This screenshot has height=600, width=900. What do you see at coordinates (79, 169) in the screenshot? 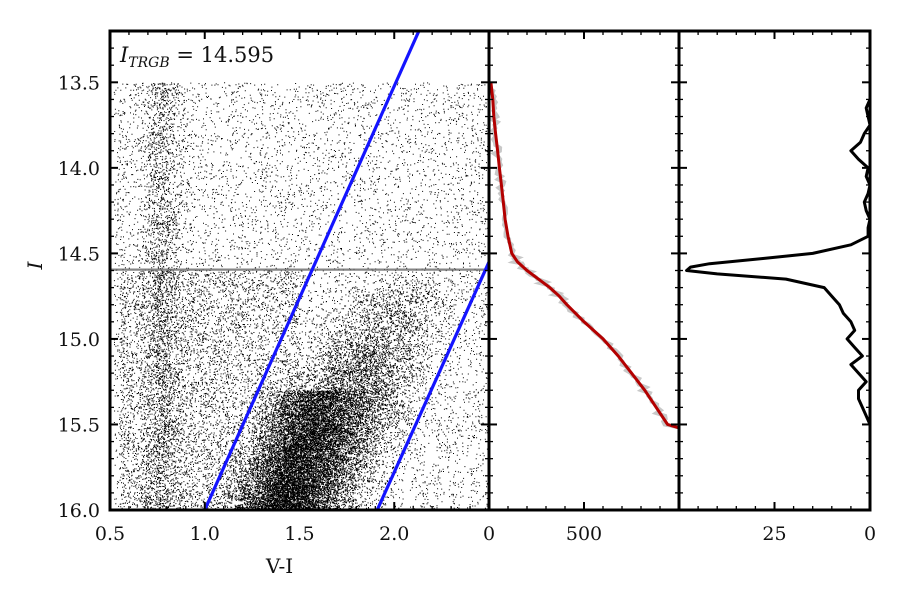
I see `y-tick-label: 14.0` at bounding box center [79, 169].